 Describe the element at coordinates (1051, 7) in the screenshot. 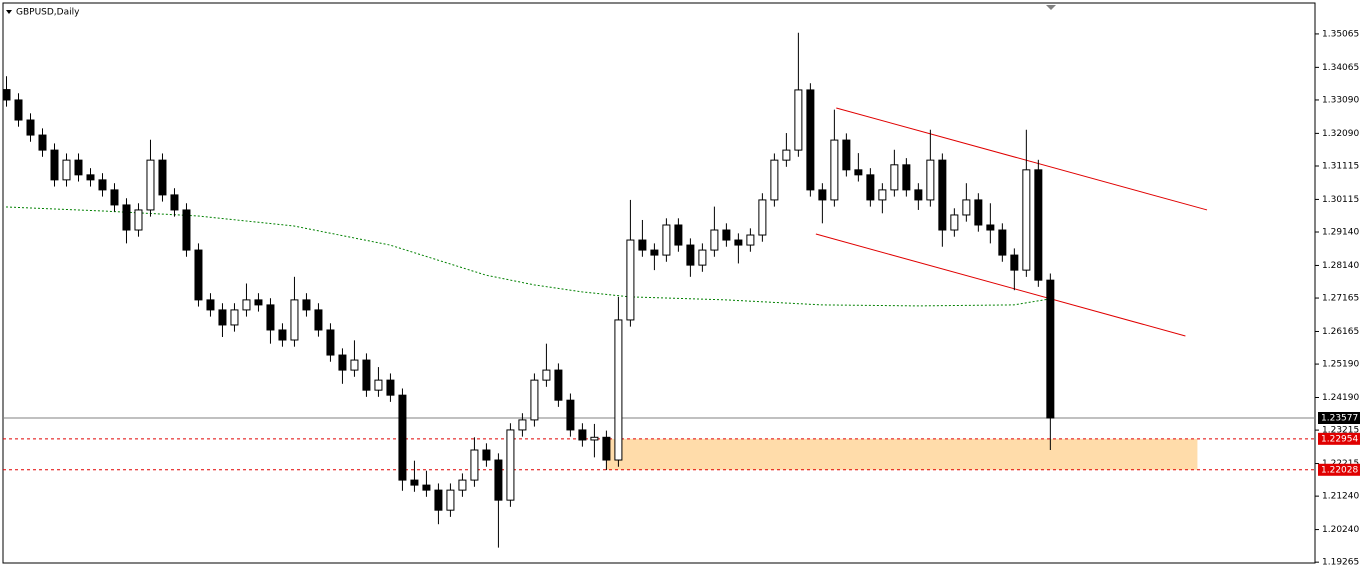

I see `shift-marker` at that location.